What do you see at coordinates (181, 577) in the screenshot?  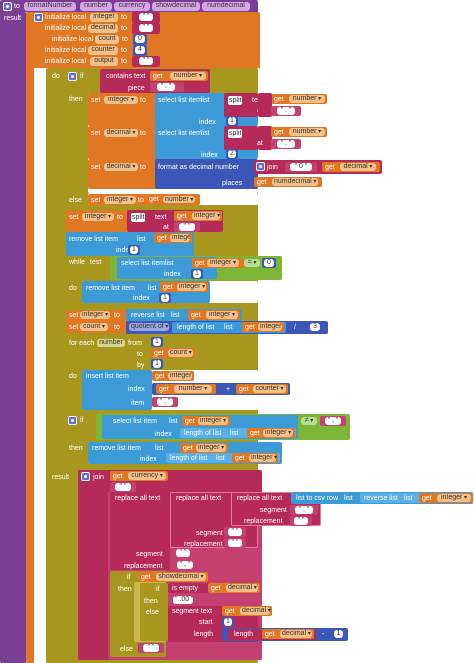 I see `var-dropdown-showdecimal: showdecimal` at bounding box center [181, 577].